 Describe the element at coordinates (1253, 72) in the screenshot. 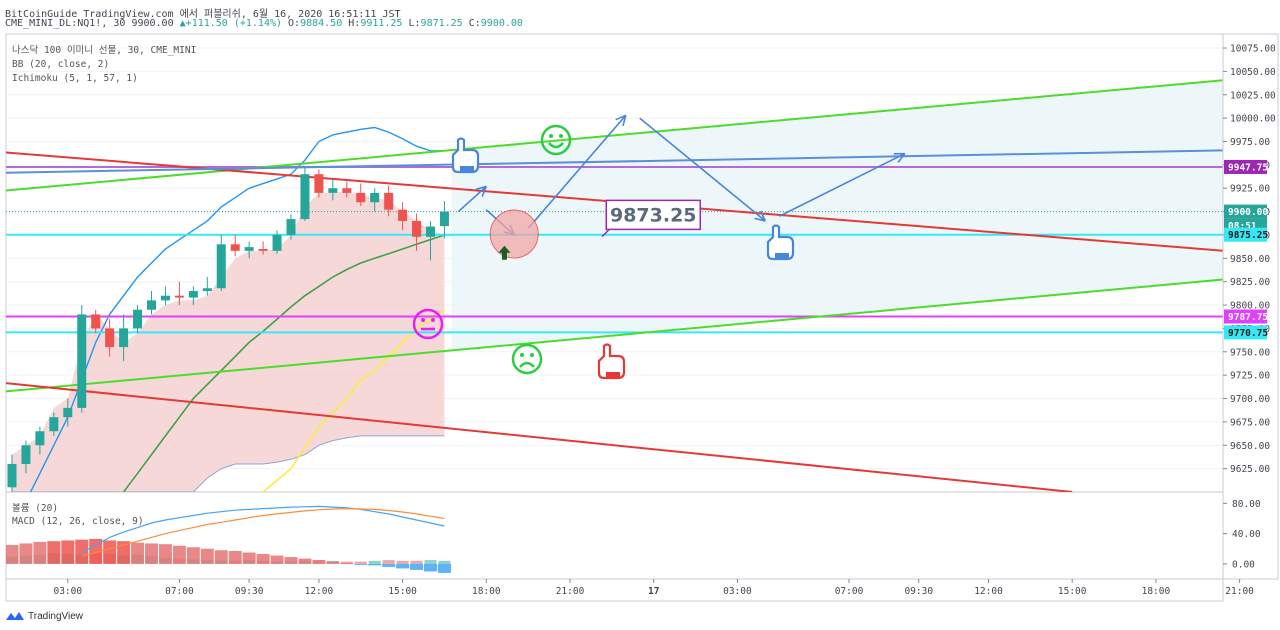

I see `price-tick-label-1: 10050.00` at that location.